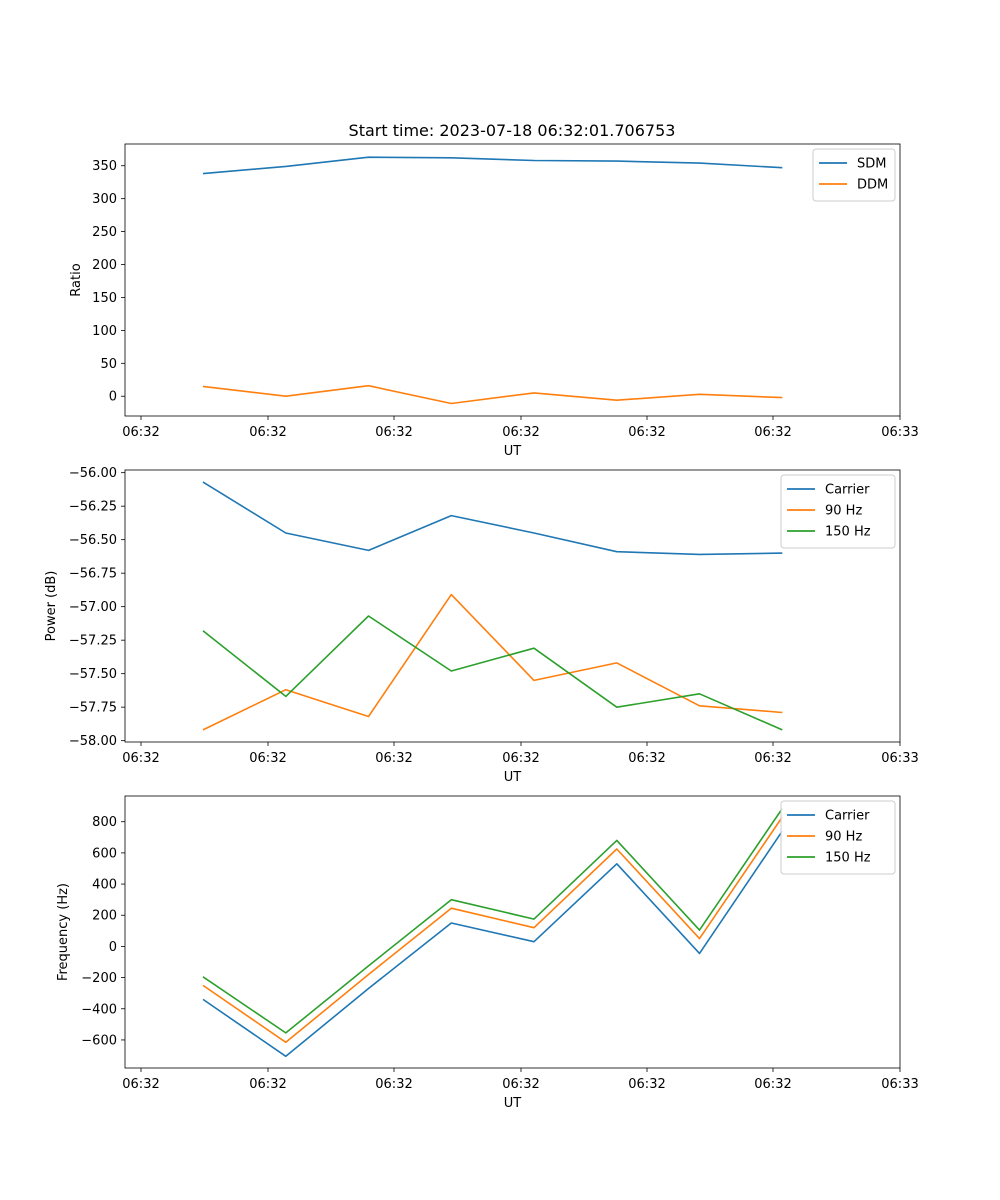  What do you see at coordinates (63, 932) in the screenshot?
I see `y-axis-label: Frequency (Hz)` at bounding box center [63, 932].